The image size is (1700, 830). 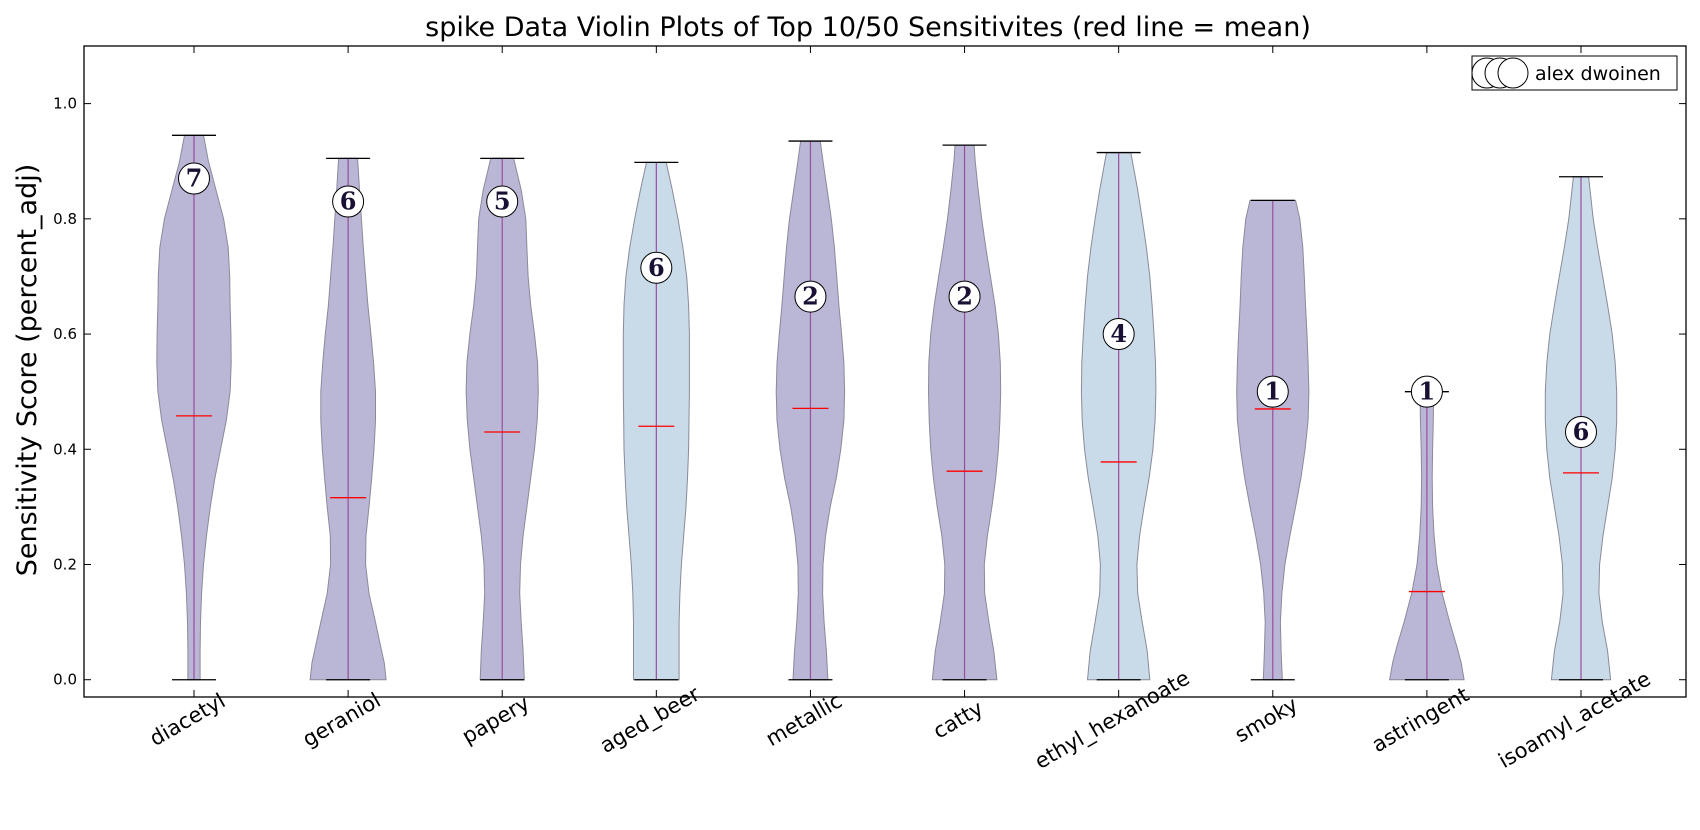 What do you see at coordinates (65, 564) in the screenshot?
I see `y-tick-label: 0.2` at bounding box center [65, 564].